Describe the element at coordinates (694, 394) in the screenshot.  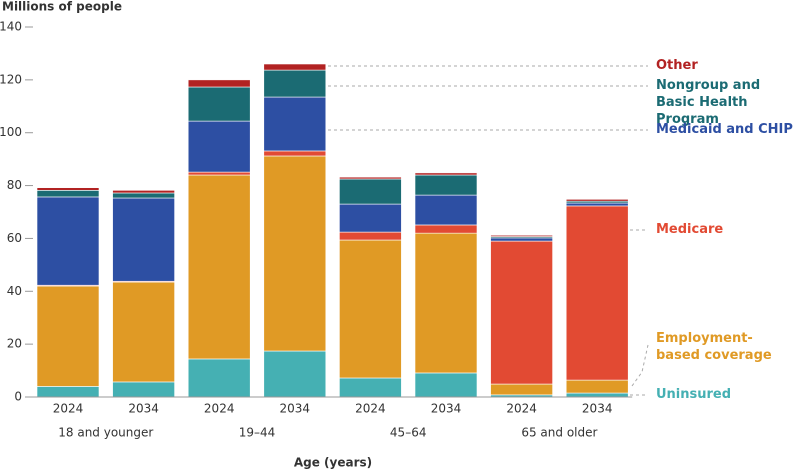
I see `legend-label: Uninsured` at that location.